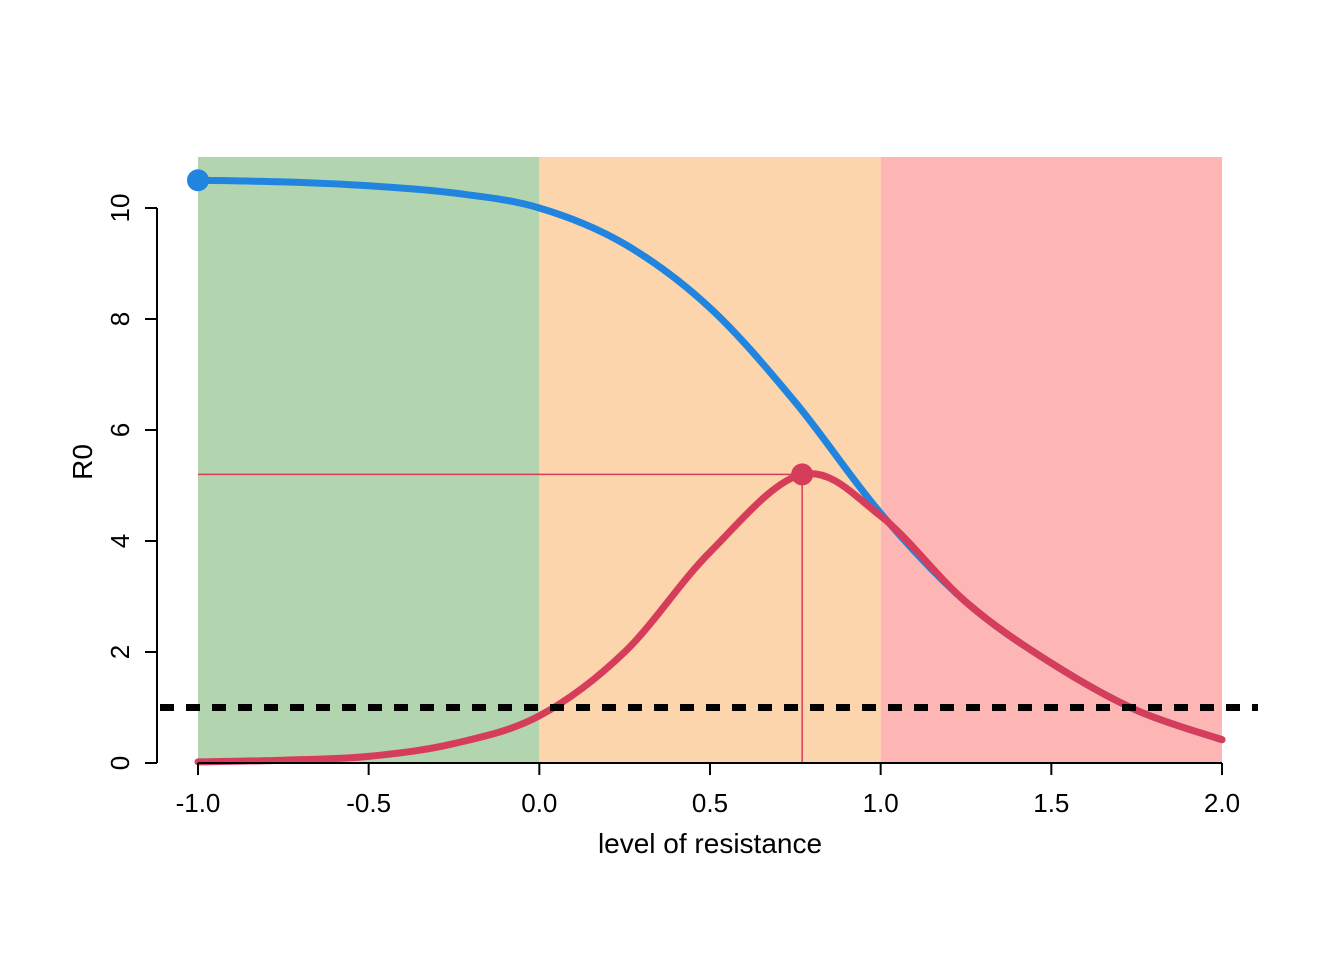 The image size is (1344, 960). What do you see at coordinates (710, 843) in the screenshot?
I see `x-axis-title: level of resistance` at bounding box center [710, 843].